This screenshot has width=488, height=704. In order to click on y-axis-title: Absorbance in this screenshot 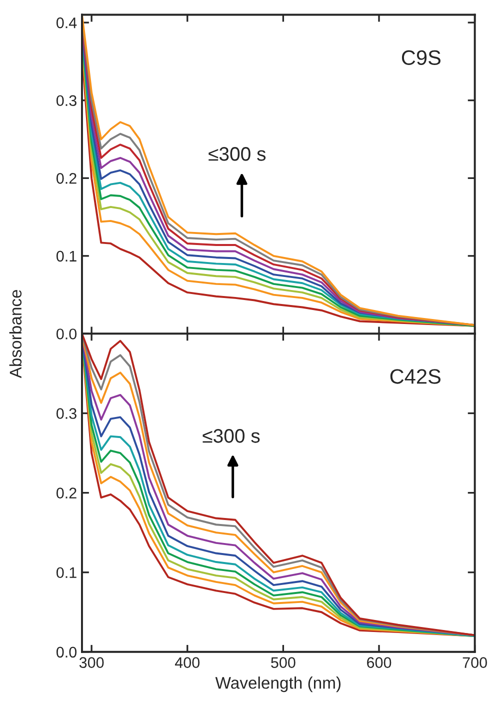, I will do `click(15, 334)`.